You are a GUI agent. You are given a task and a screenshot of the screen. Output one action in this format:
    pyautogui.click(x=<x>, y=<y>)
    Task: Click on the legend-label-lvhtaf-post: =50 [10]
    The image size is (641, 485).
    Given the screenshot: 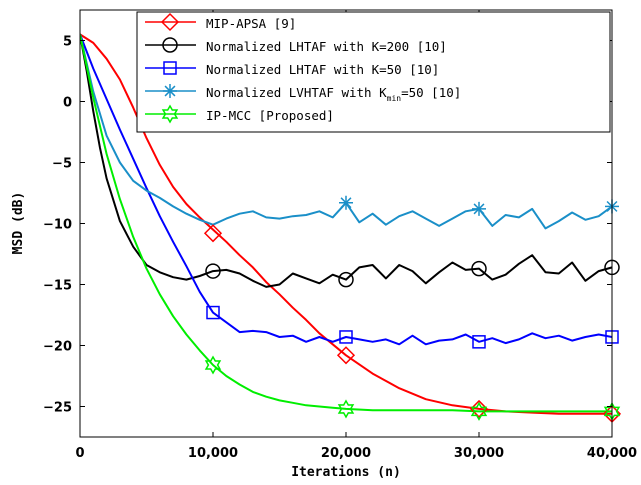 What is the action you would take?
    pyautogui.click(x=431, y=92)
    